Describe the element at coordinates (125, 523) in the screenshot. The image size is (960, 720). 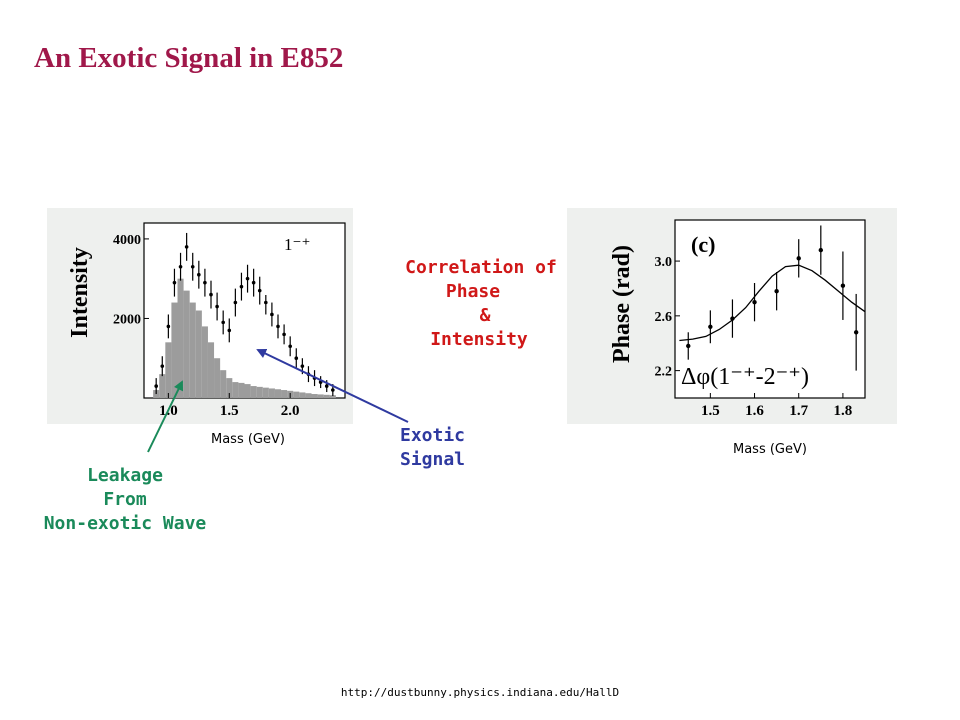
I see `leakage-line-3: Non-exotic Wave` at that location.